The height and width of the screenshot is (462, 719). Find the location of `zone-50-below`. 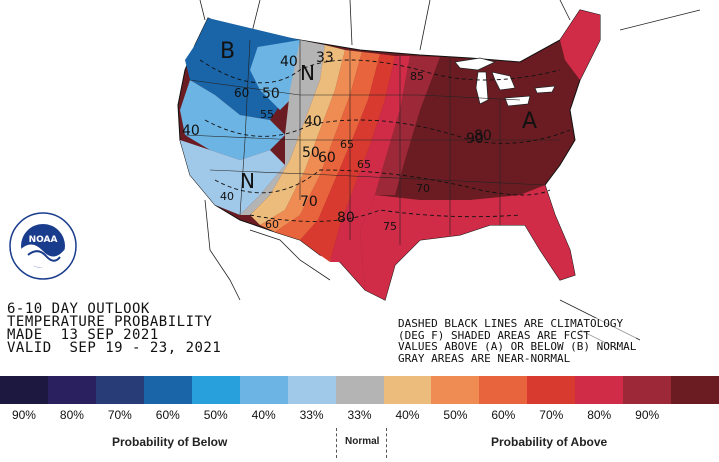

zone-50-below is located at coordinates (232, 120).